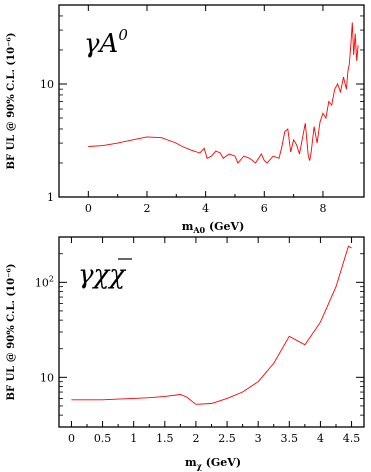 The image size is (371, 472). I want to click on x-tick-label: 8, so click(322, 208).